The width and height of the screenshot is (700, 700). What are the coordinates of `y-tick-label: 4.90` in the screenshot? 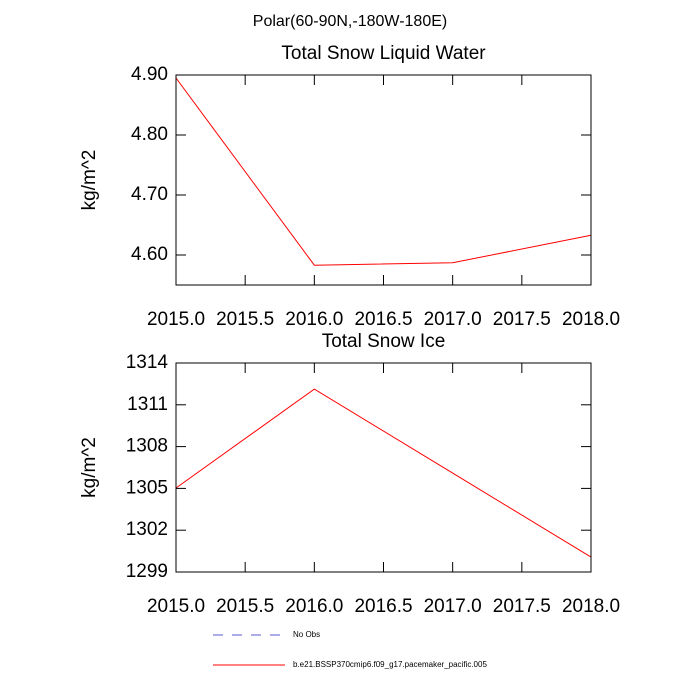 It's located at (149, 74).